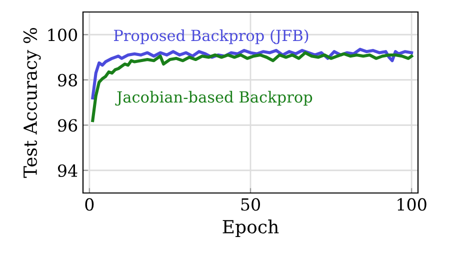  Describe the element at coordinates (213, 98) in the screenshot. I see `series-label: Jacobian-based Backprop` at that location.